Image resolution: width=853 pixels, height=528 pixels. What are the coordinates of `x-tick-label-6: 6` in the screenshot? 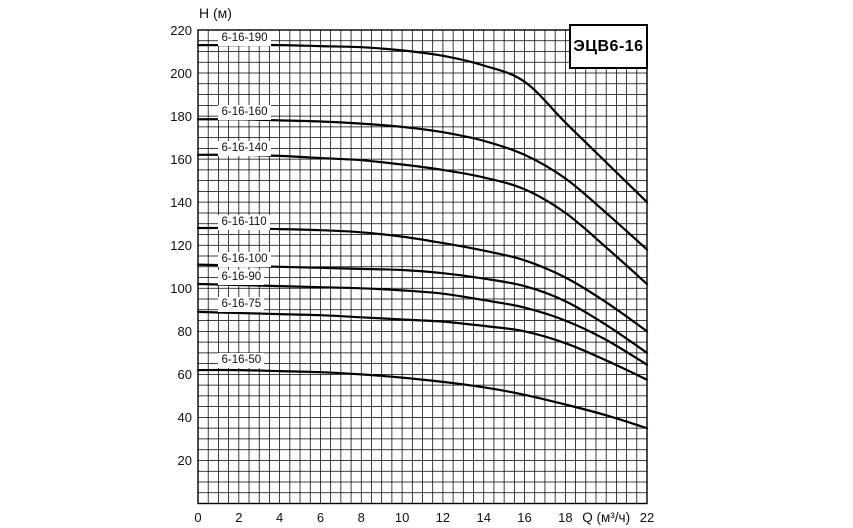 It's located at (320, 517).